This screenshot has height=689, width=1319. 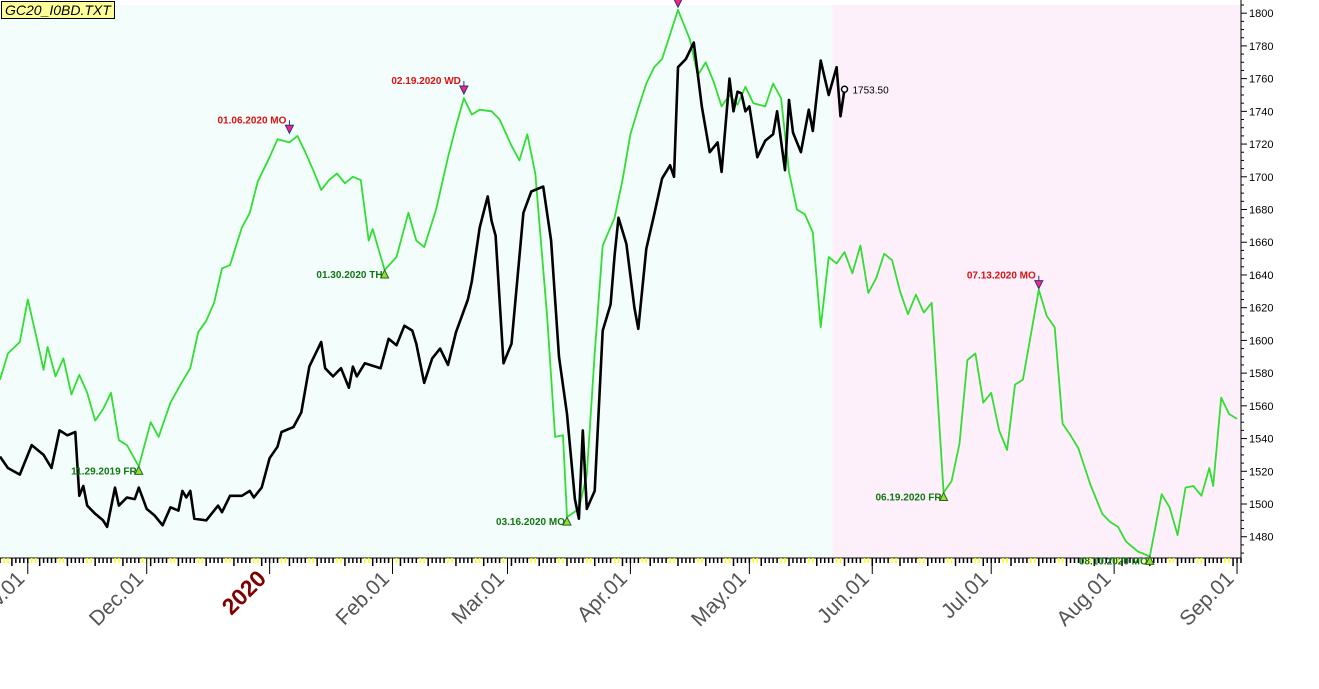 What do you see at coordinates (908, 498) in the screenshot?
I see `trough-date-label: 06.19.2020 FR` at bounding box center [908, 498].